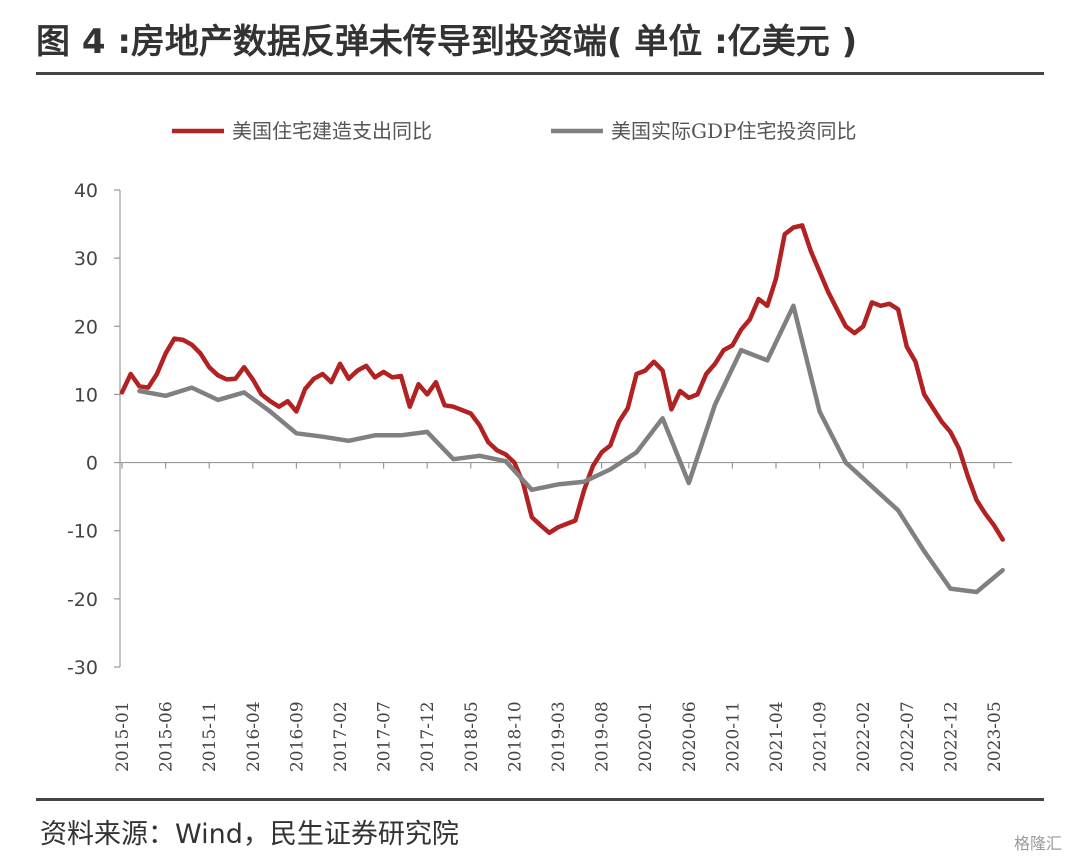  Describe the element at coordinates (472, 736) in the screenshot. I see `x-tick-label: 2018-05` at that location.